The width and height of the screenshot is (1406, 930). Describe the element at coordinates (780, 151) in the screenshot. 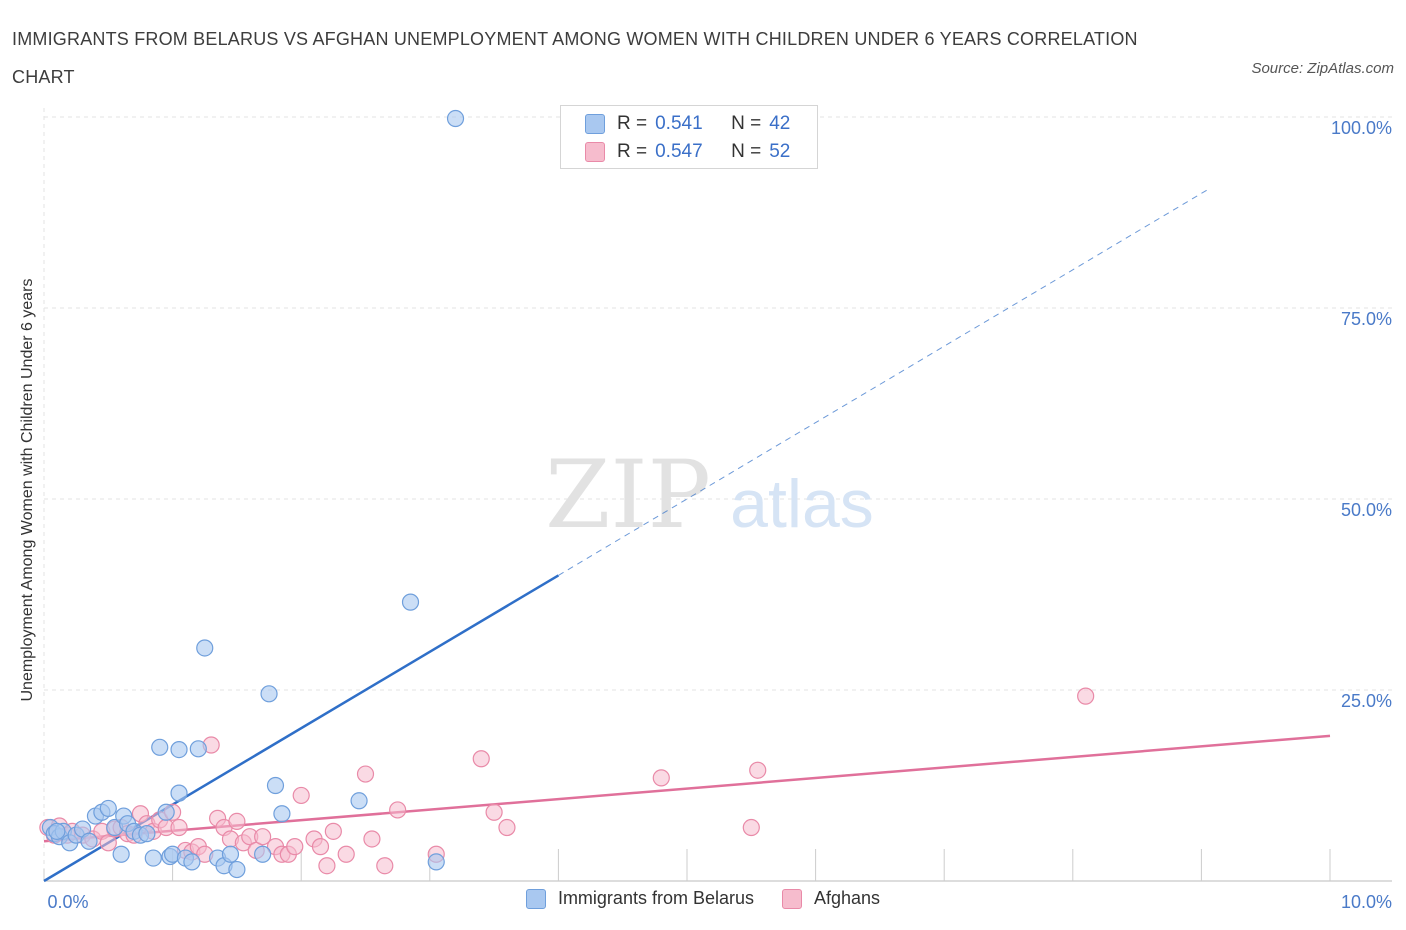

I see `legend-n-value-afghan: 52` at that location.